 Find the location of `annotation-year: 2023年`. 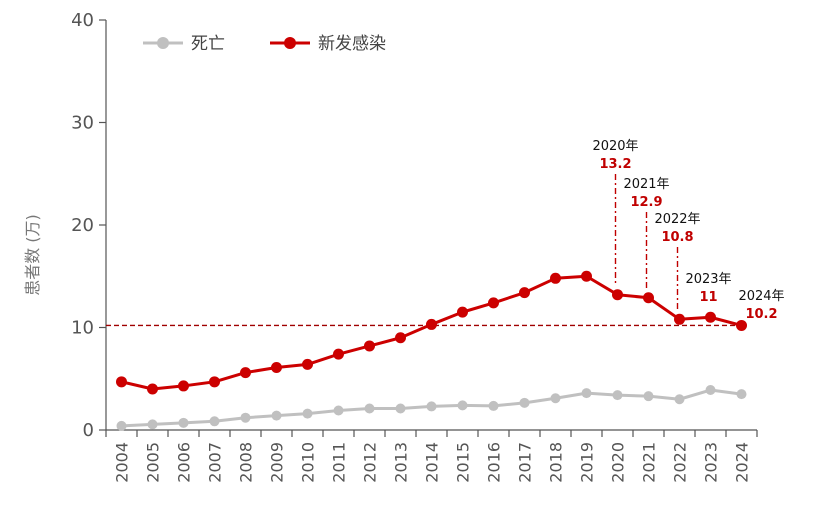

annotation-year: 2023年 is located at coordinates (708, 279).